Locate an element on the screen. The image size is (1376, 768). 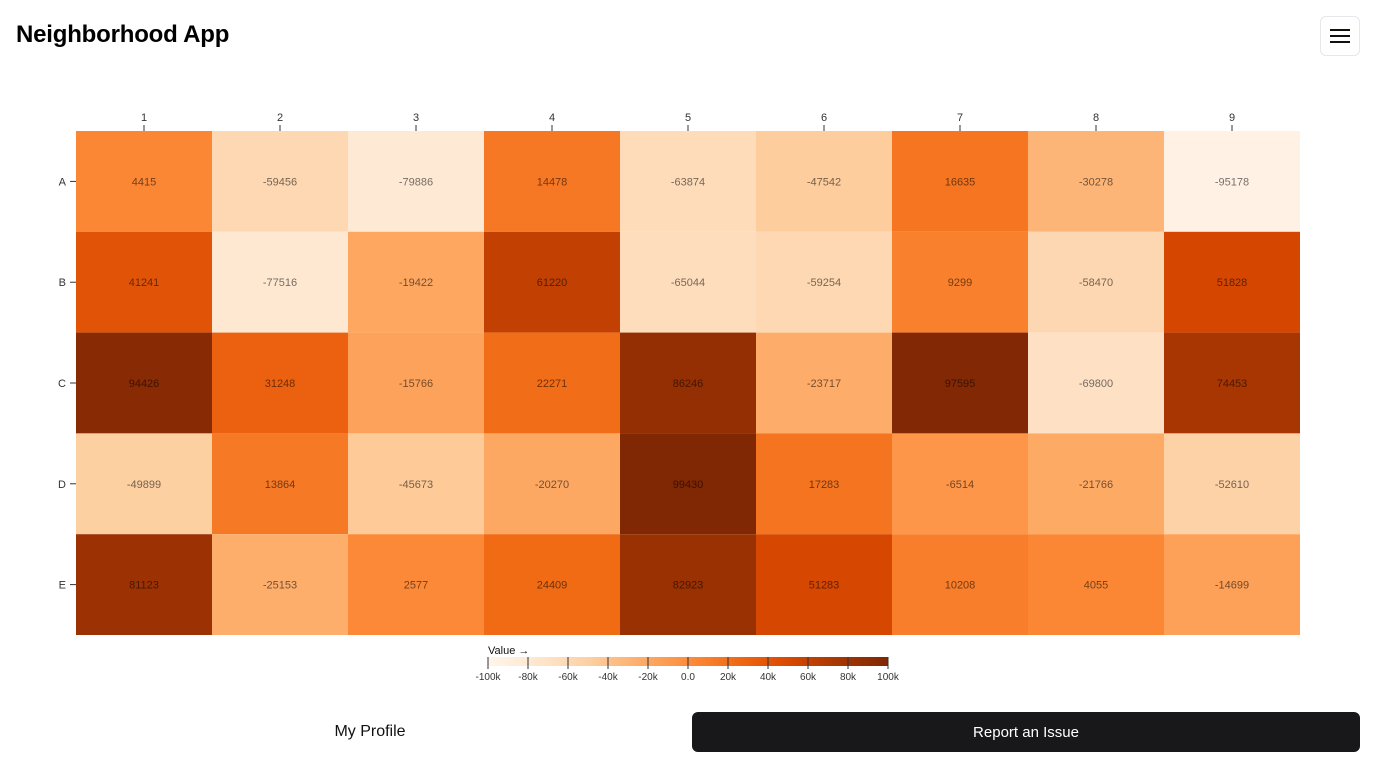
cell-value-label: -45673 is located at coordinates (416, 485).